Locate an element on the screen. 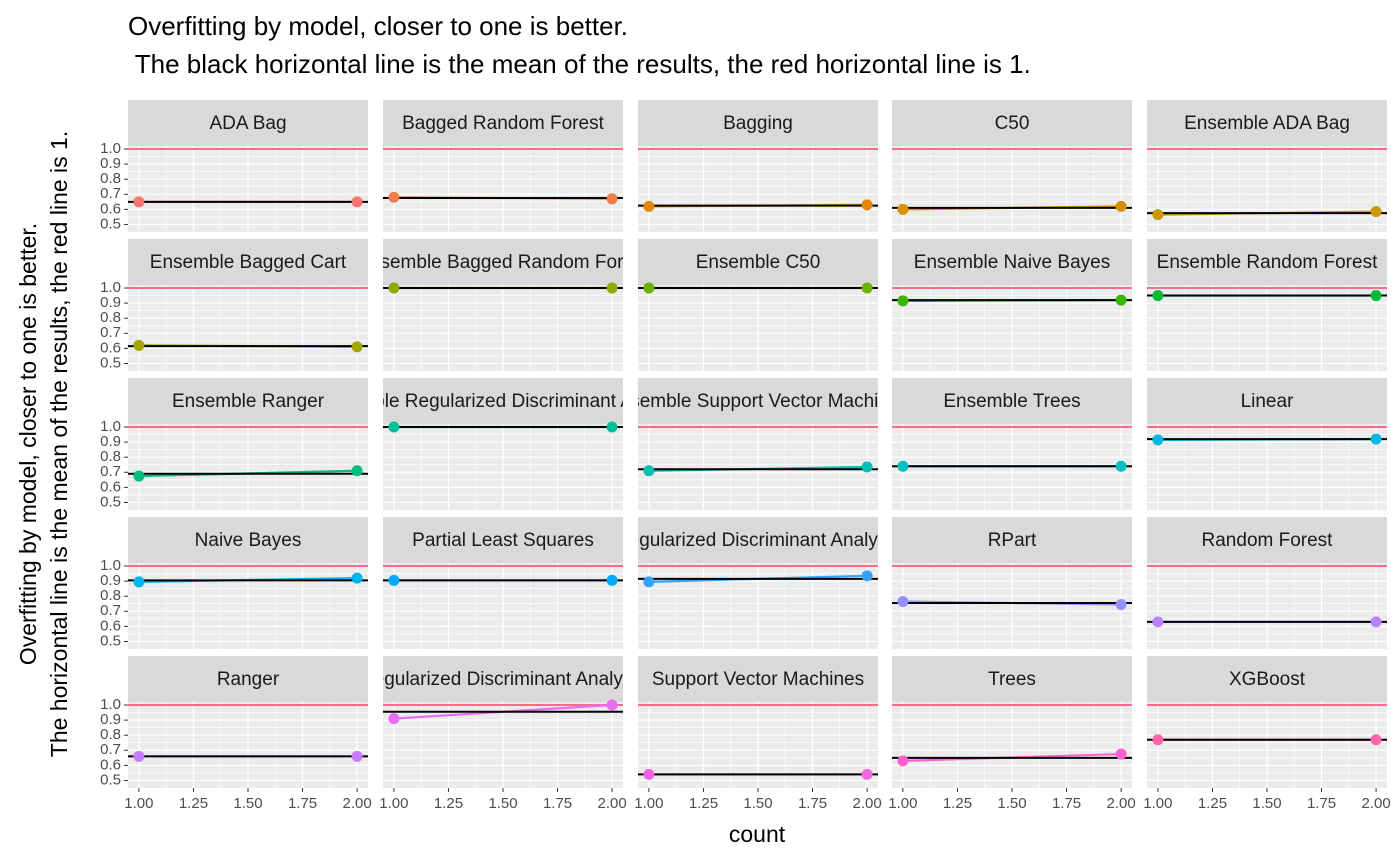 This screenshot has width=1400, height=866. x-tick-label: 2.00 is located at coordinates (356, 803).